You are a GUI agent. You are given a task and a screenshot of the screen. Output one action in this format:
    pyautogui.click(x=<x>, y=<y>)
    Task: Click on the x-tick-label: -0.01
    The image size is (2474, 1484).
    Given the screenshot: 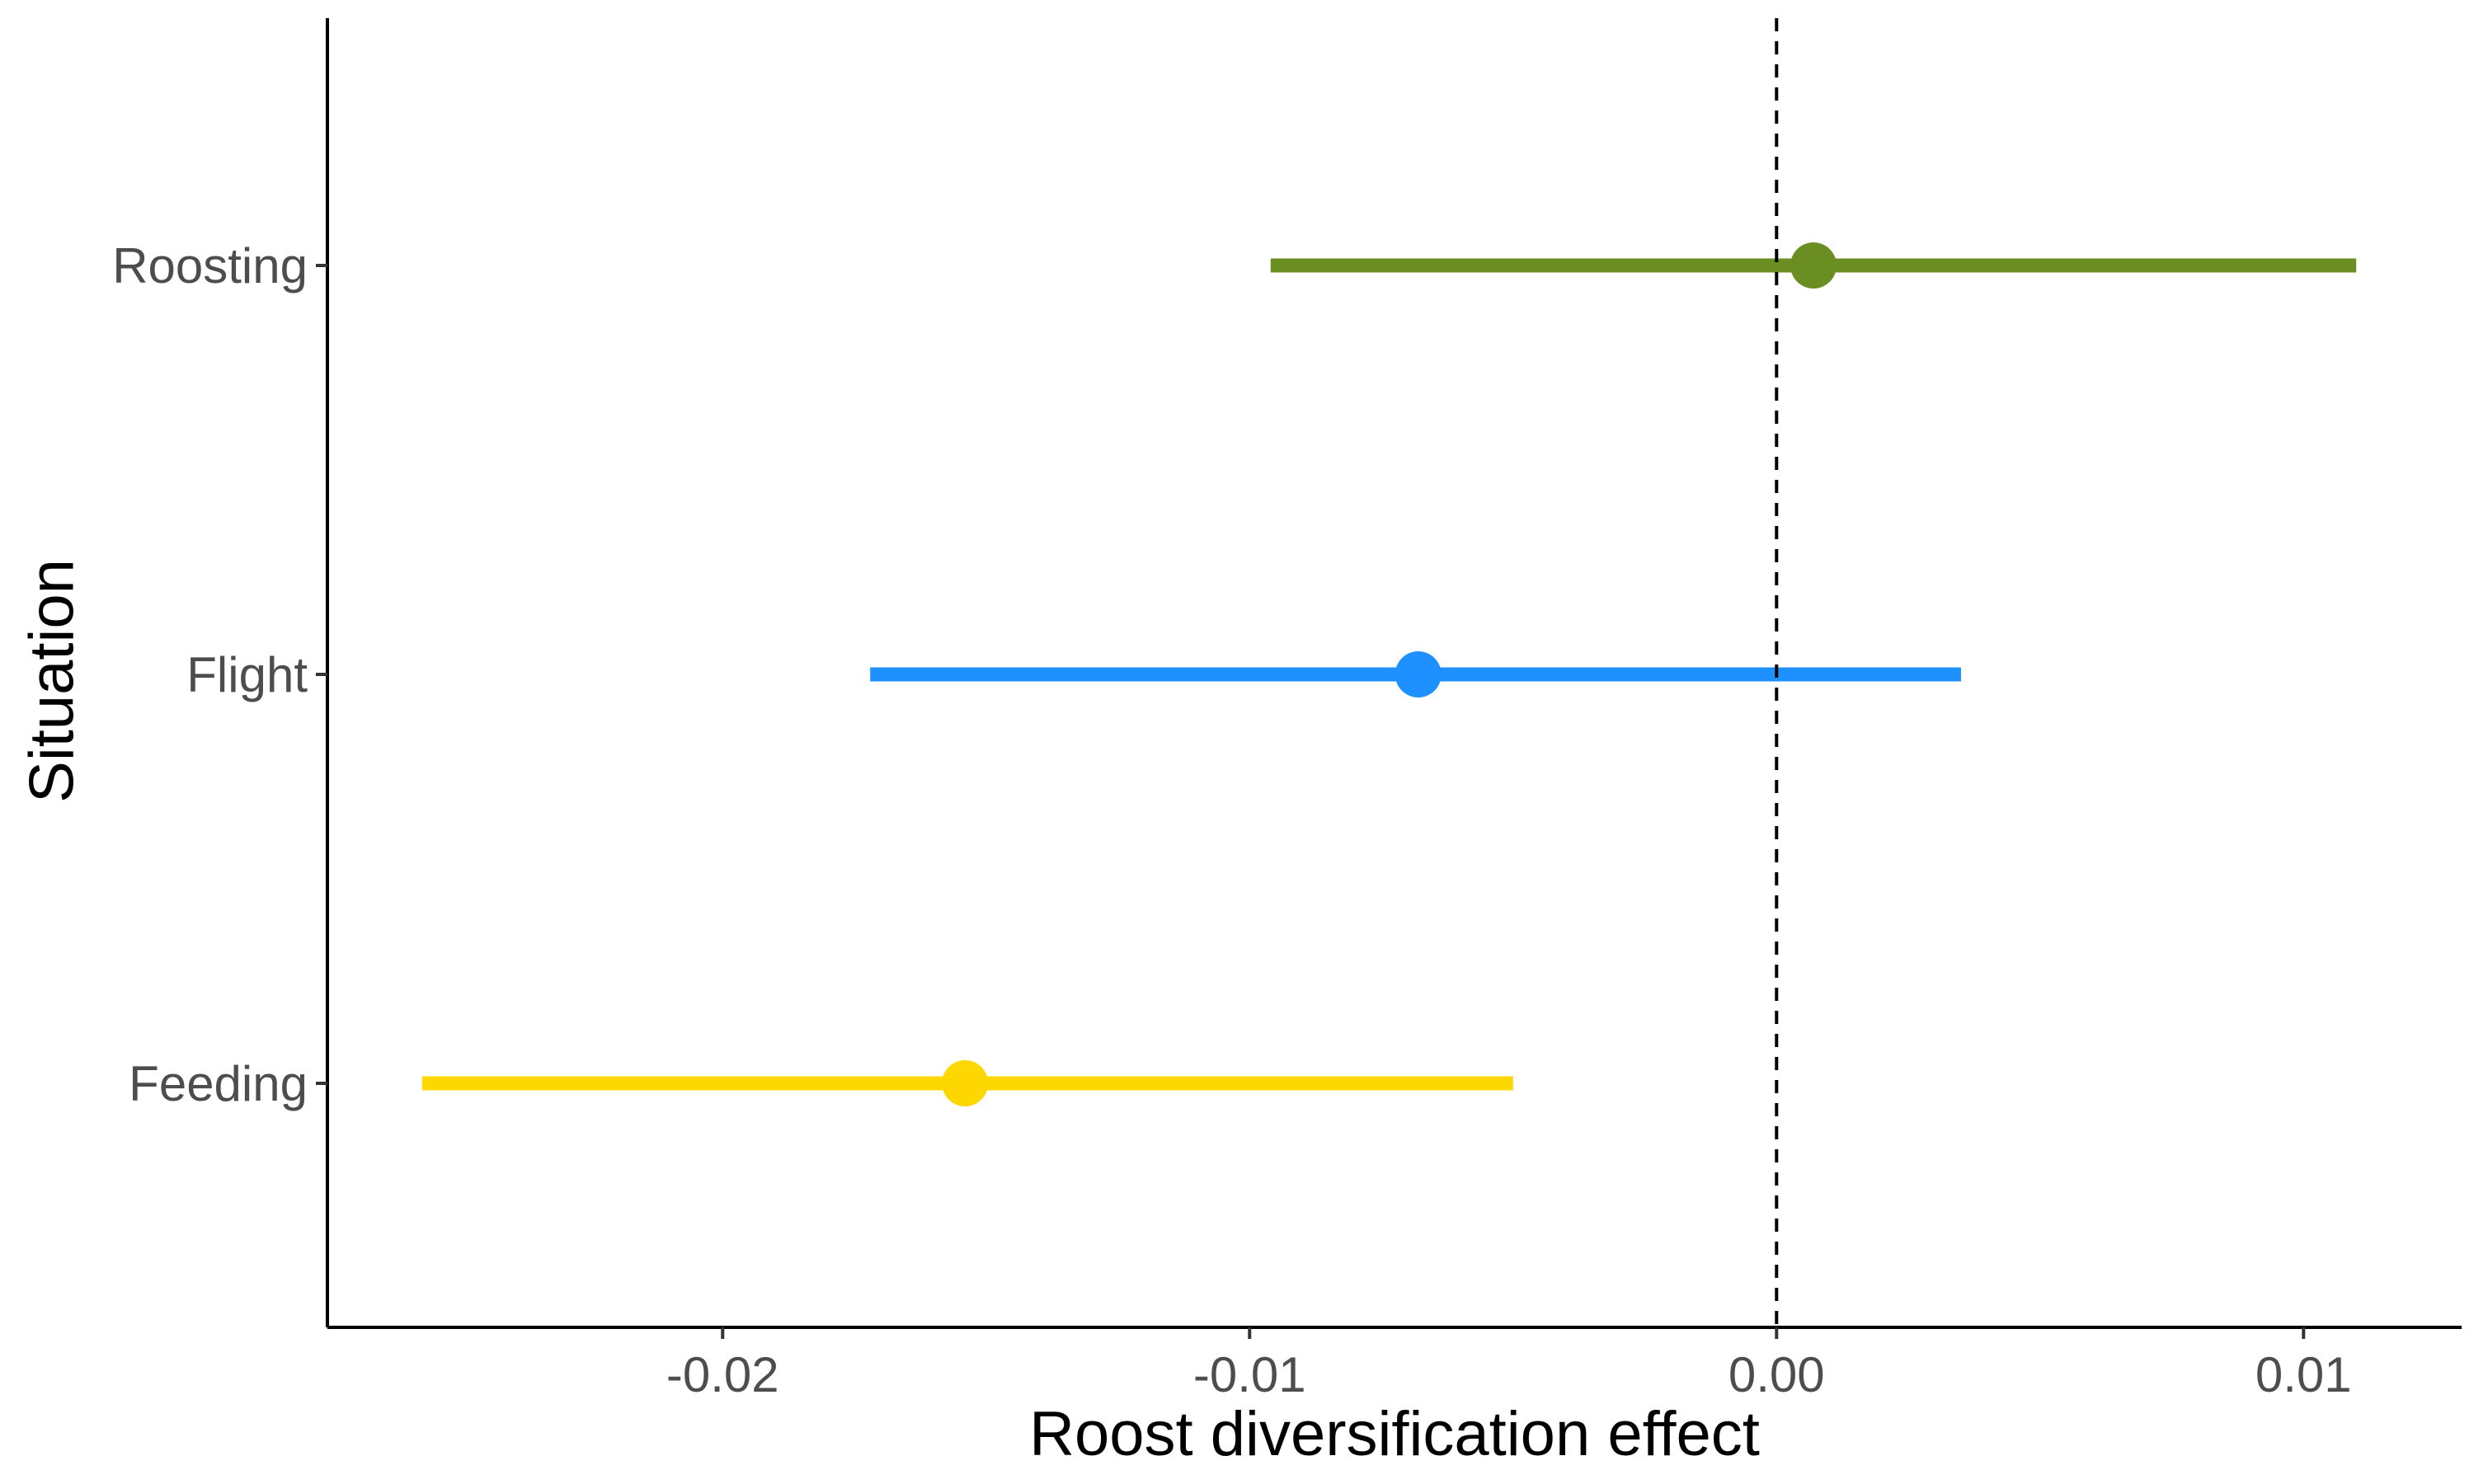 What is the action you would take?
    pyautogui.click(x=1249, y=1374)
    